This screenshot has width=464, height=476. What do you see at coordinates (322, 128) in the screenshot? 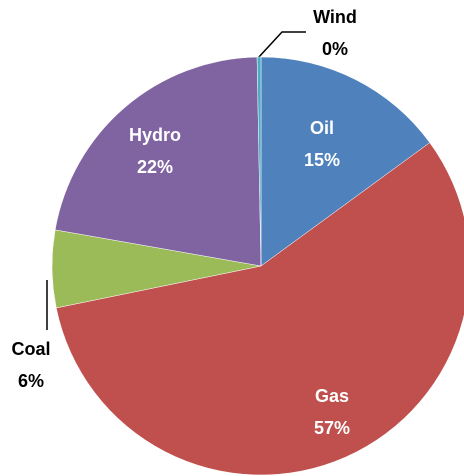
I see `slice-label: Oil` at bounding box center [322, 128].